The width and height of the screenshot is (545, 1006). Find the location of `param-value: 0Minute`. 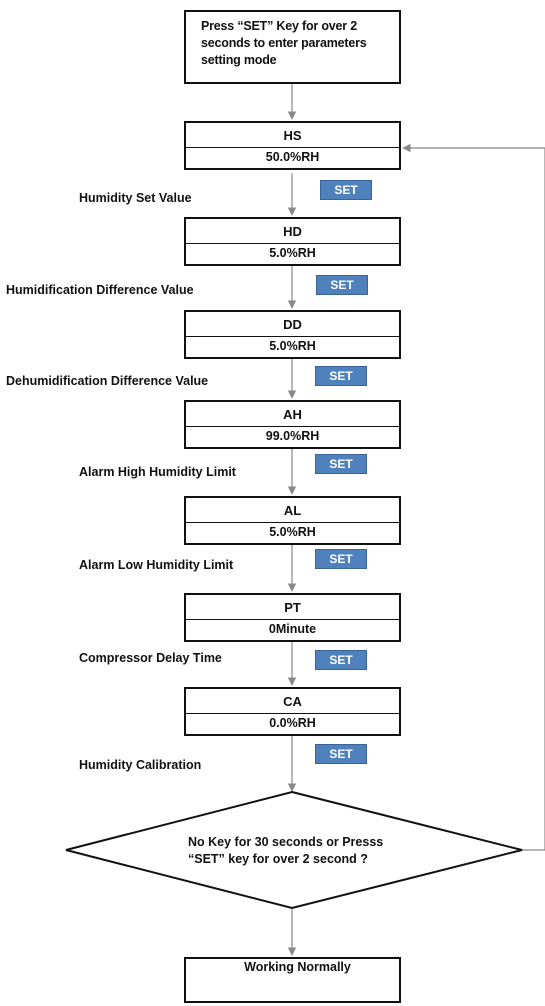

param-value: 0Minute is located at coordinates (292, 629).